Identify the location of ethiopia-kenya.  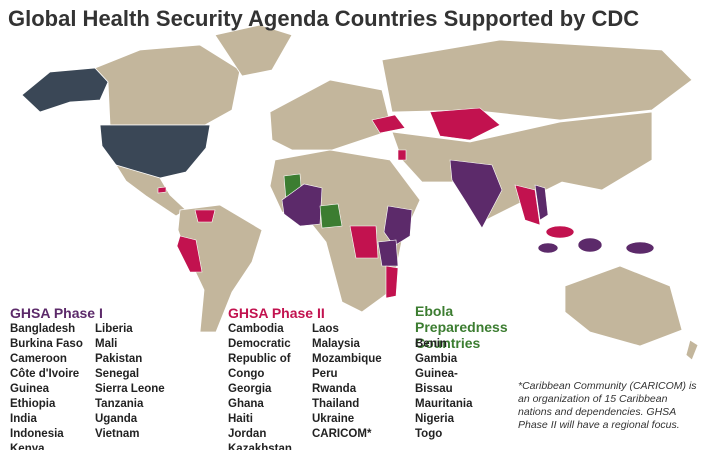
(398, 226).